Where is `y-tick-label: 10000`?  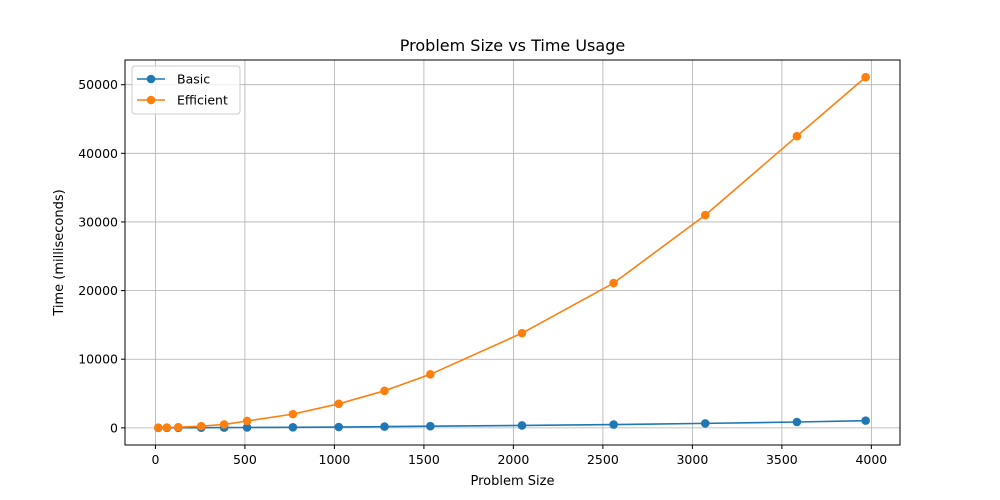 y-tick-label: 10000 is located at coordinates (98, 359).